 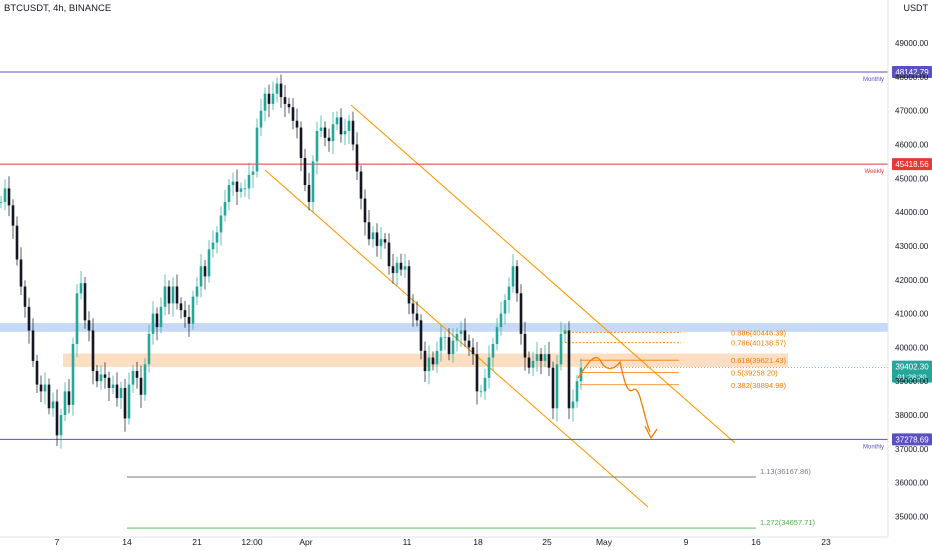 I want to click on fib-label: 0.786(40138.57), so click(x=759, y=343).